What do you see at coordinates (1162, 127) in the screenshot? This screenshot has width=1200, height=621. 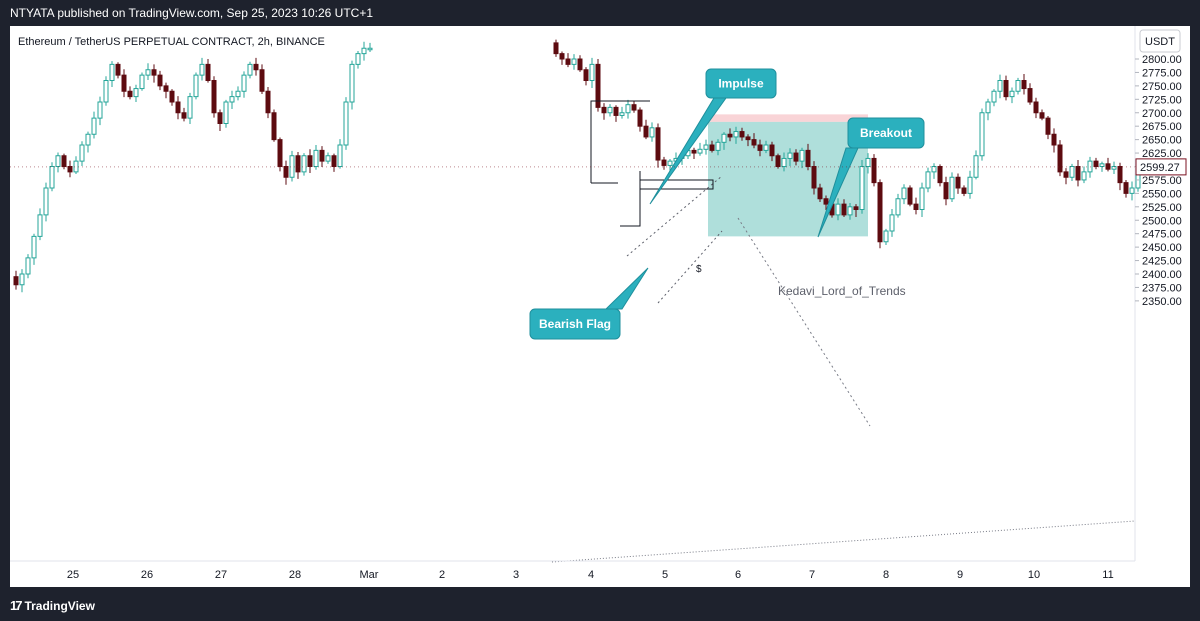 I see `price-tick-label: 2675.00` at bounding box center [1162, 127].